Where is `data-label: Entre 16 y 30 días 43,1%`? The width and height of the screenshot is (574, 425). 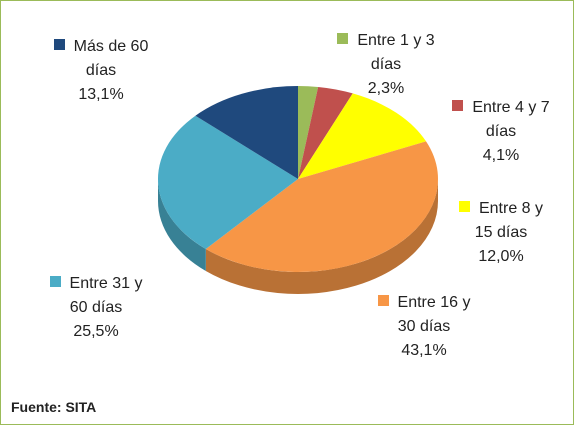
data-label: Entre 16 y 30 días 43,1% is located at coordinates (424, 327).